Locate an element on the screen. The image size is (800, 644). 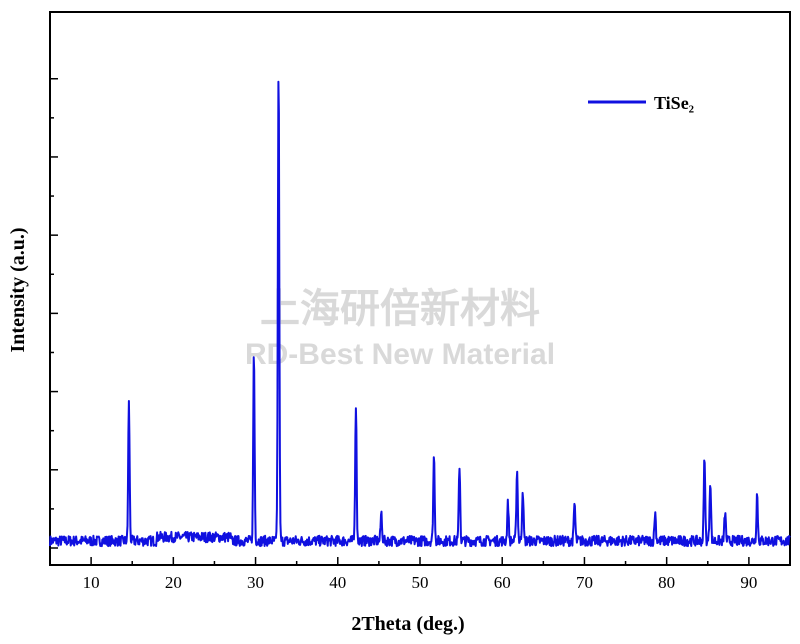
watermark-chinese: 上海研倍新材料 is located at coordinates (400, 309).